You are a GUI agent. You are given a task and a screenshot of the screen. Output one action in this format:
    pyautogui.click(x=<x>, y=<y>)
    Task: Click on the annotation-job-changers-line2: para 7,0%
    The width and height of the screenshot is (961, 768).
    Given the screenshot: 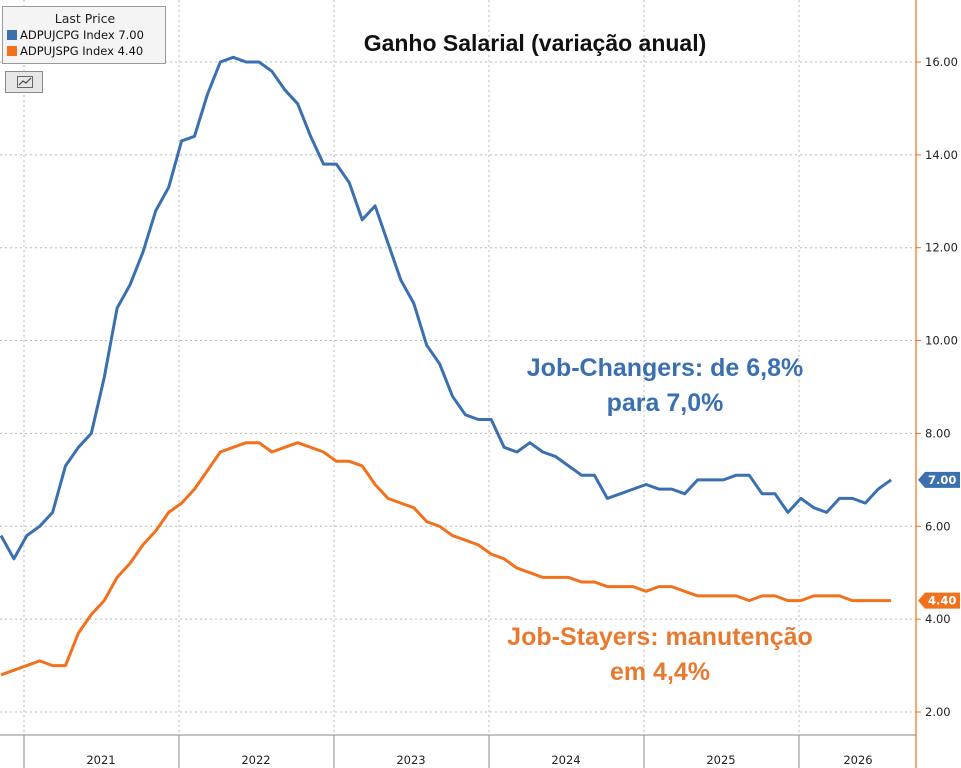 What is the action you would take?
    pyautogui.click(x=665, y=403)
    